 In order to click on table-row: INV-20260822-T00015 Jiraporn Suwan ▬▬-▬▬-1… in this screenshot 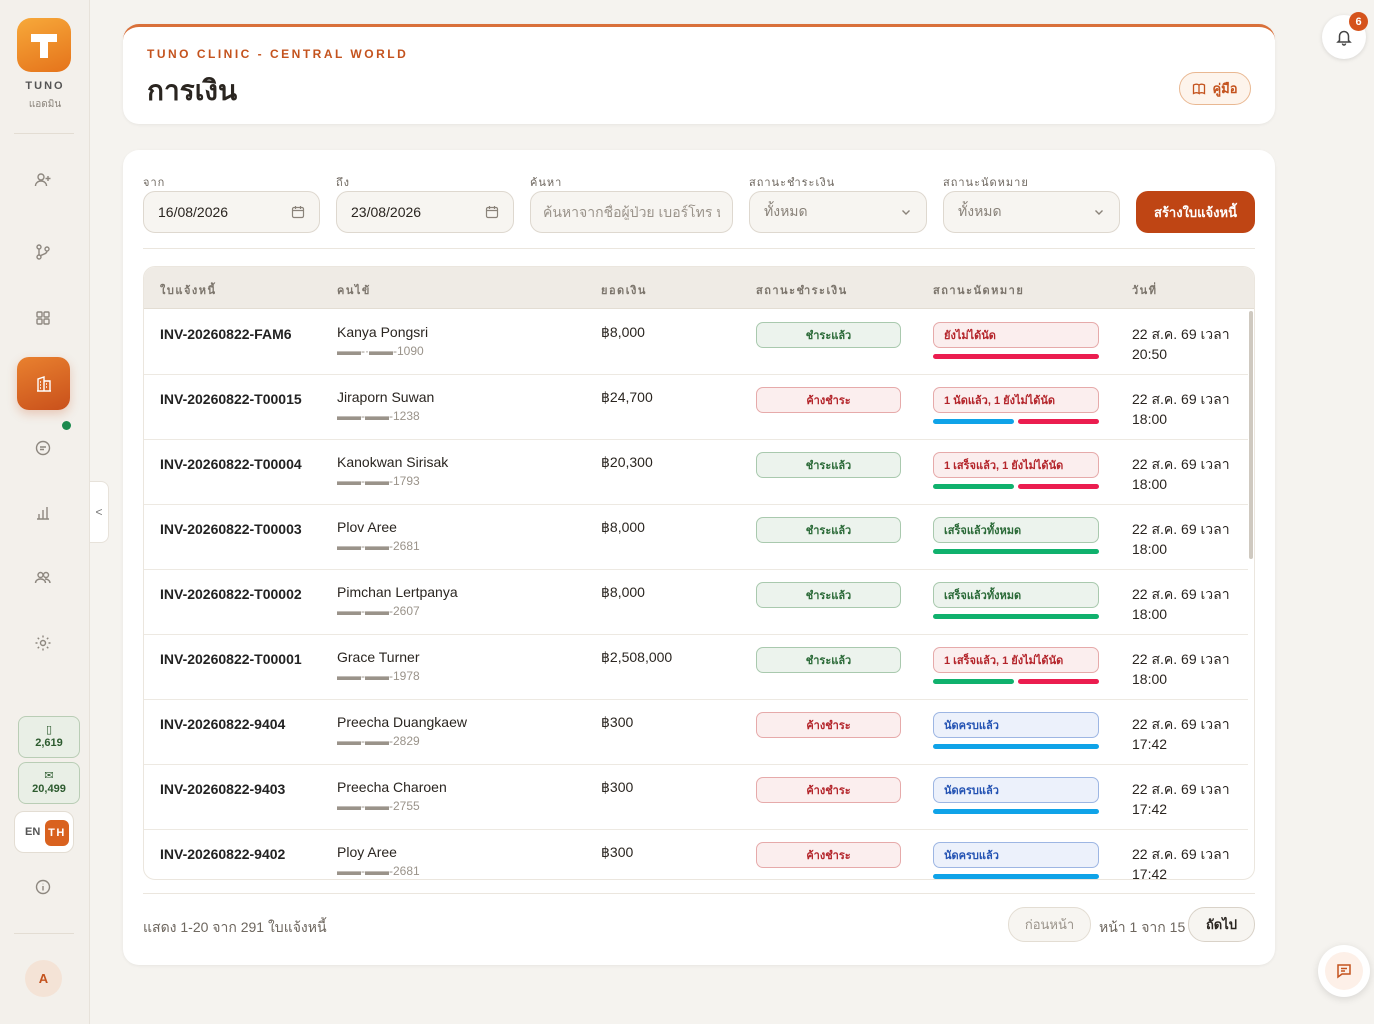, I will do `click(696, 407)`.